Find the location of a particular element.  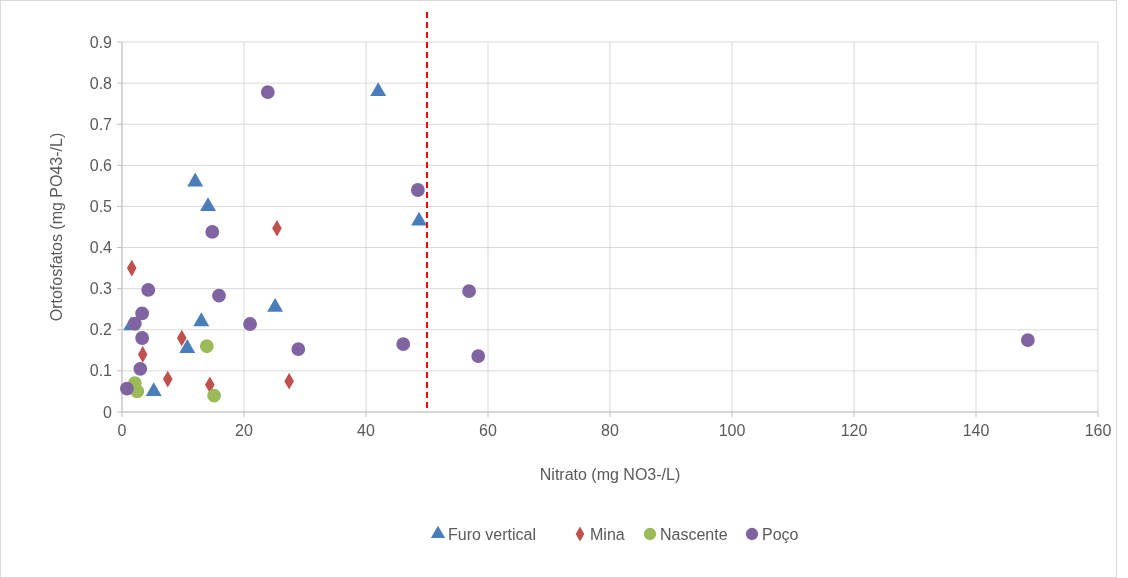

y-axis-title: Ortofosfatos (mg PO43-/L) is located at coordinates (56, 227).